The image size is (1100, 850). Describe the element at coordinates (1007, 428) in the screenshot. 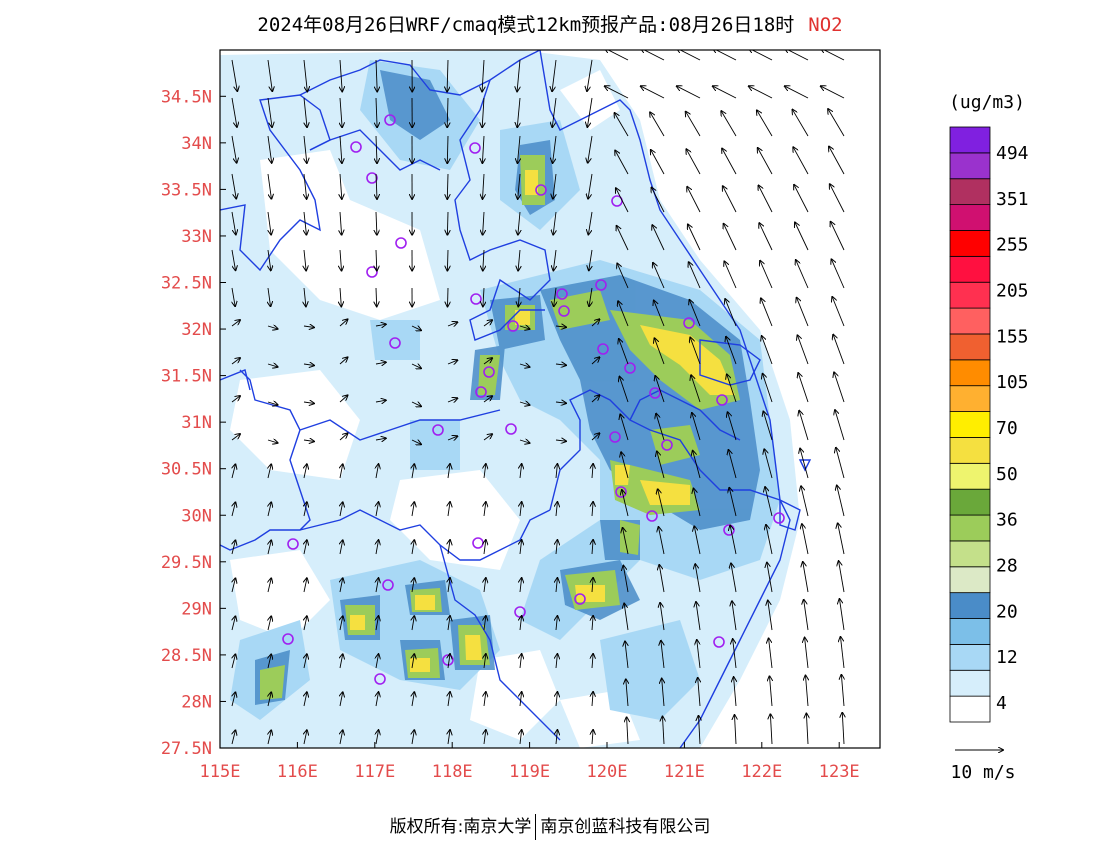

I see `colorbar-label: 70` at that location.